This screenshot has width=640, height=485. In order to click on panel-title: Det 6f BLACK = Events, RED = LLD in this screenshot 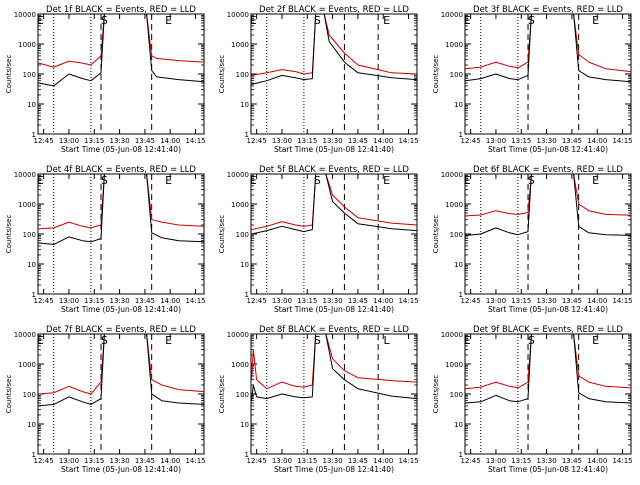, I will do `click(548, 170)`.